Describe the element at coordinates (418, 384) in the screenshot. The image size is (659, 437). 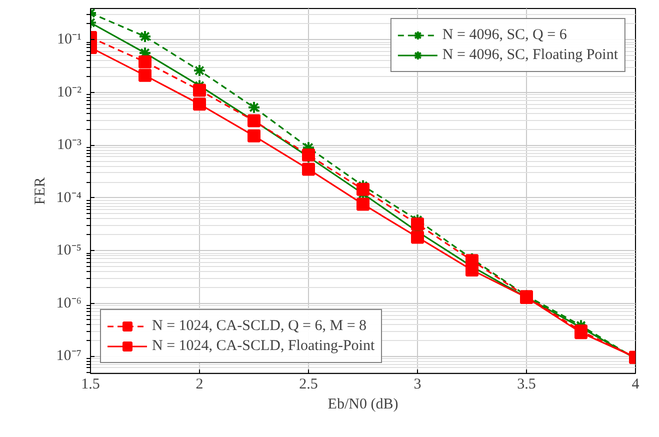
I see `x-tick-label: 3` at that location.